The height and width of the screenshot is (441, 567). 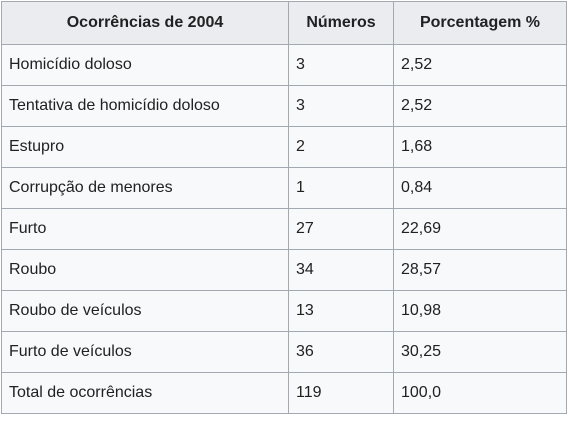 What do you see at coordinates (145, 147) in the screenshot?
I see `cell-occurrence: Estupro` at bounding box center [145, 147].